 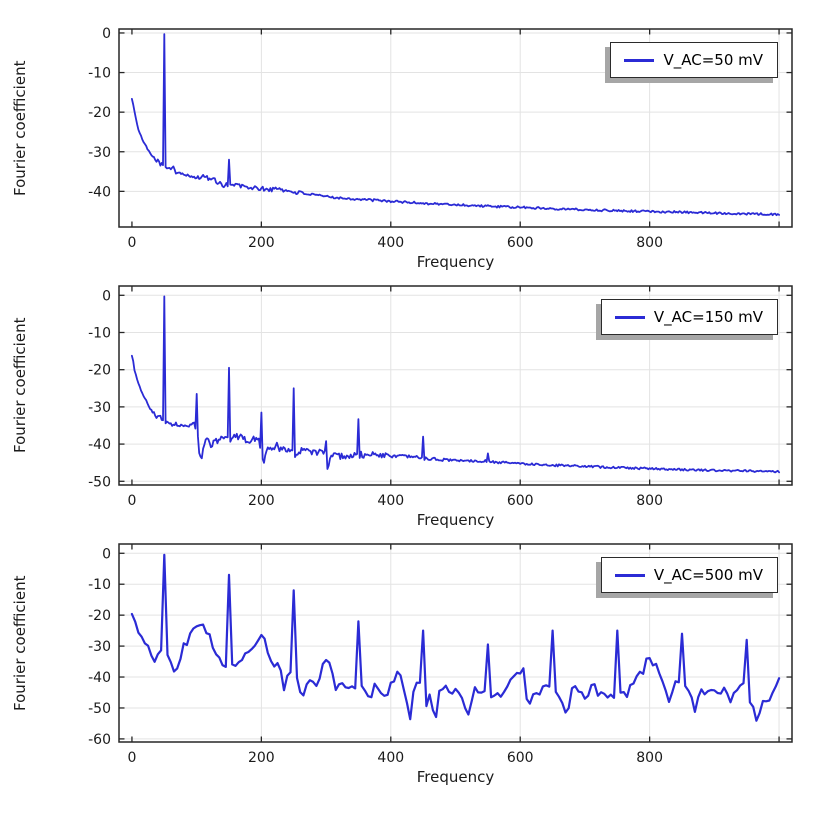 I want to click on svg-text: -60, so click(x=99, y=740).